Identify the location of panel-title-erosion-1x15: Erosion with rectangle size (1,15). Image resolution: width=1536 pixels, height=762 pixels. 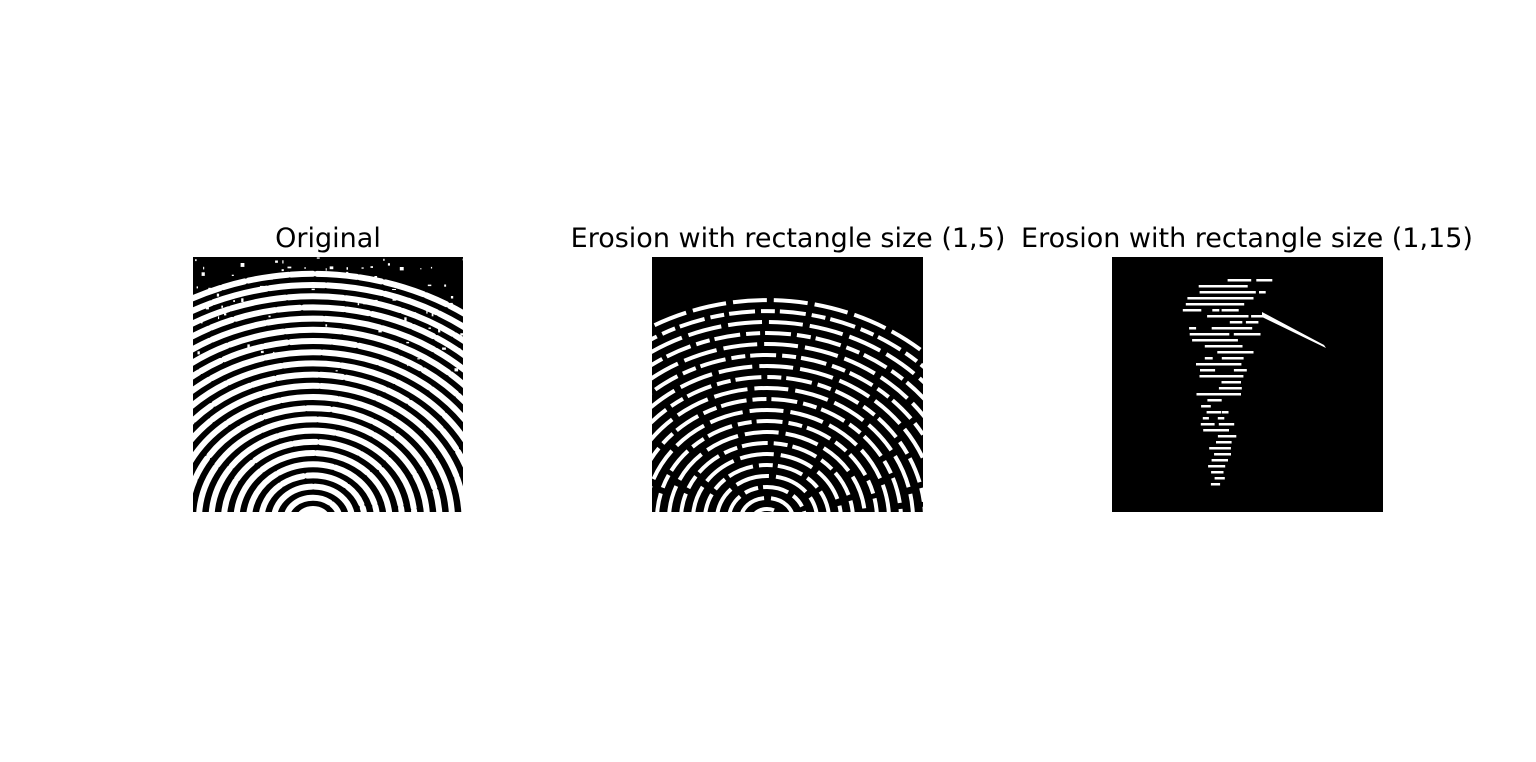
(1247, 238).